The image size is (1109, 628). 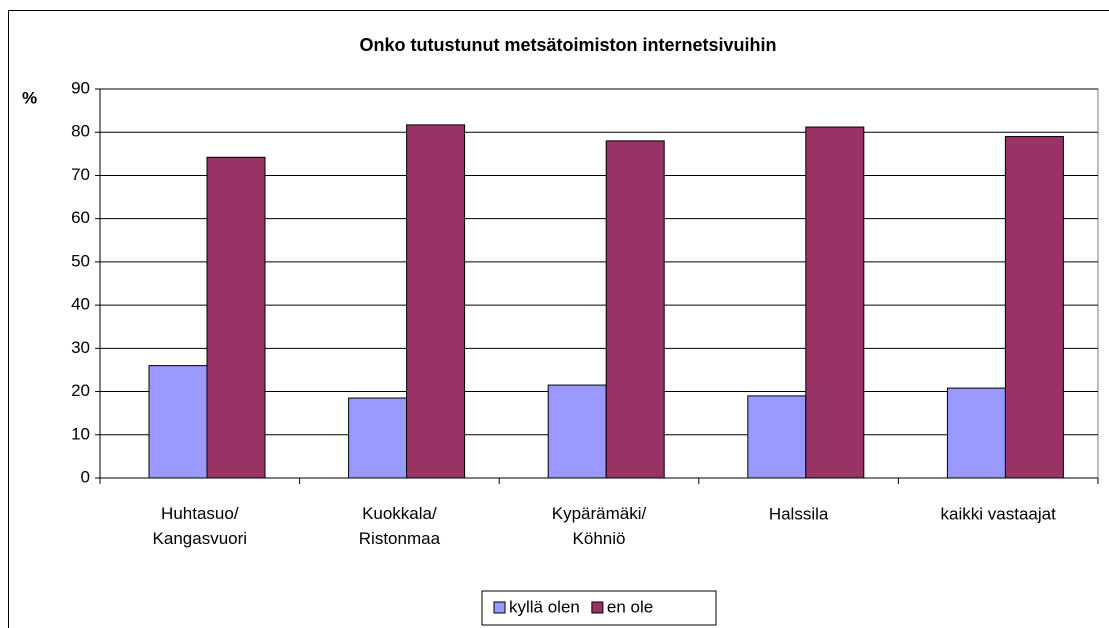 I want to click on legend-label: en ole, so click(x=630, y=606).